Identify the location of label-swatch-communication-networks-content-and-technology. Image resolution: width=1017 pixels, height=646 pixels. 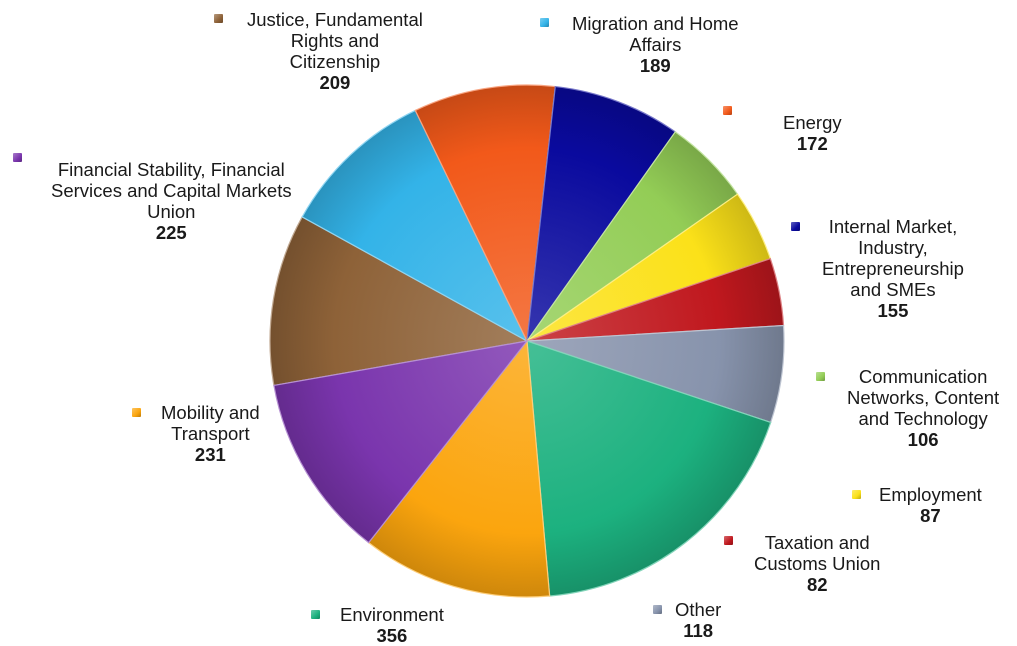
(820, 376).